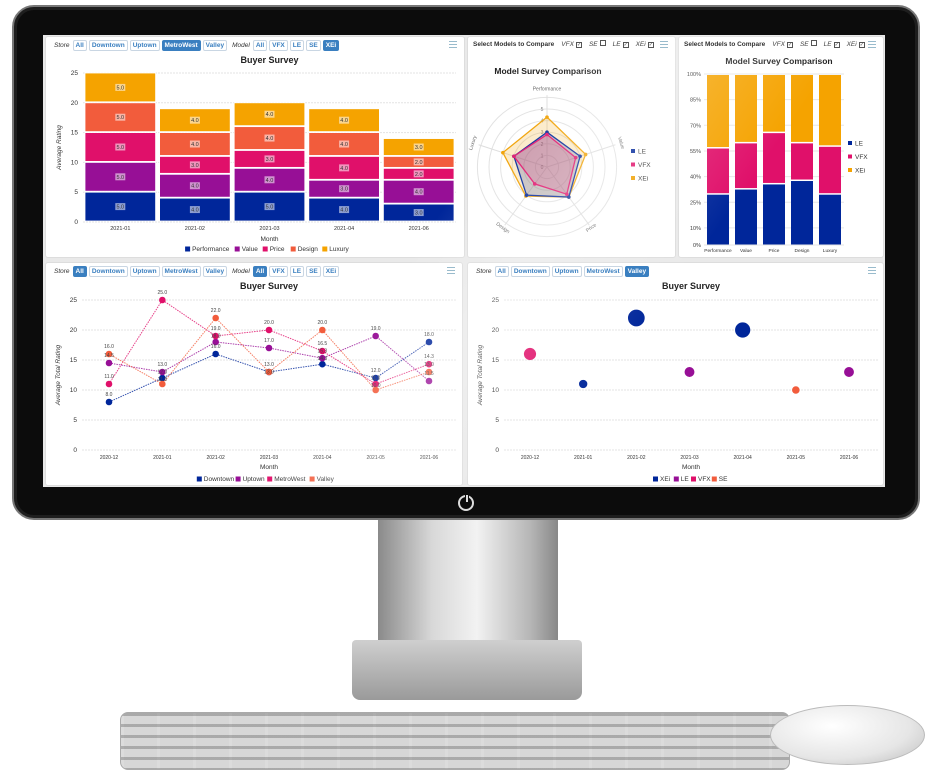  Describe the element at coordinates (473, 142) in the screenshot. I see `radar-axis-label: Luxury` at that location.